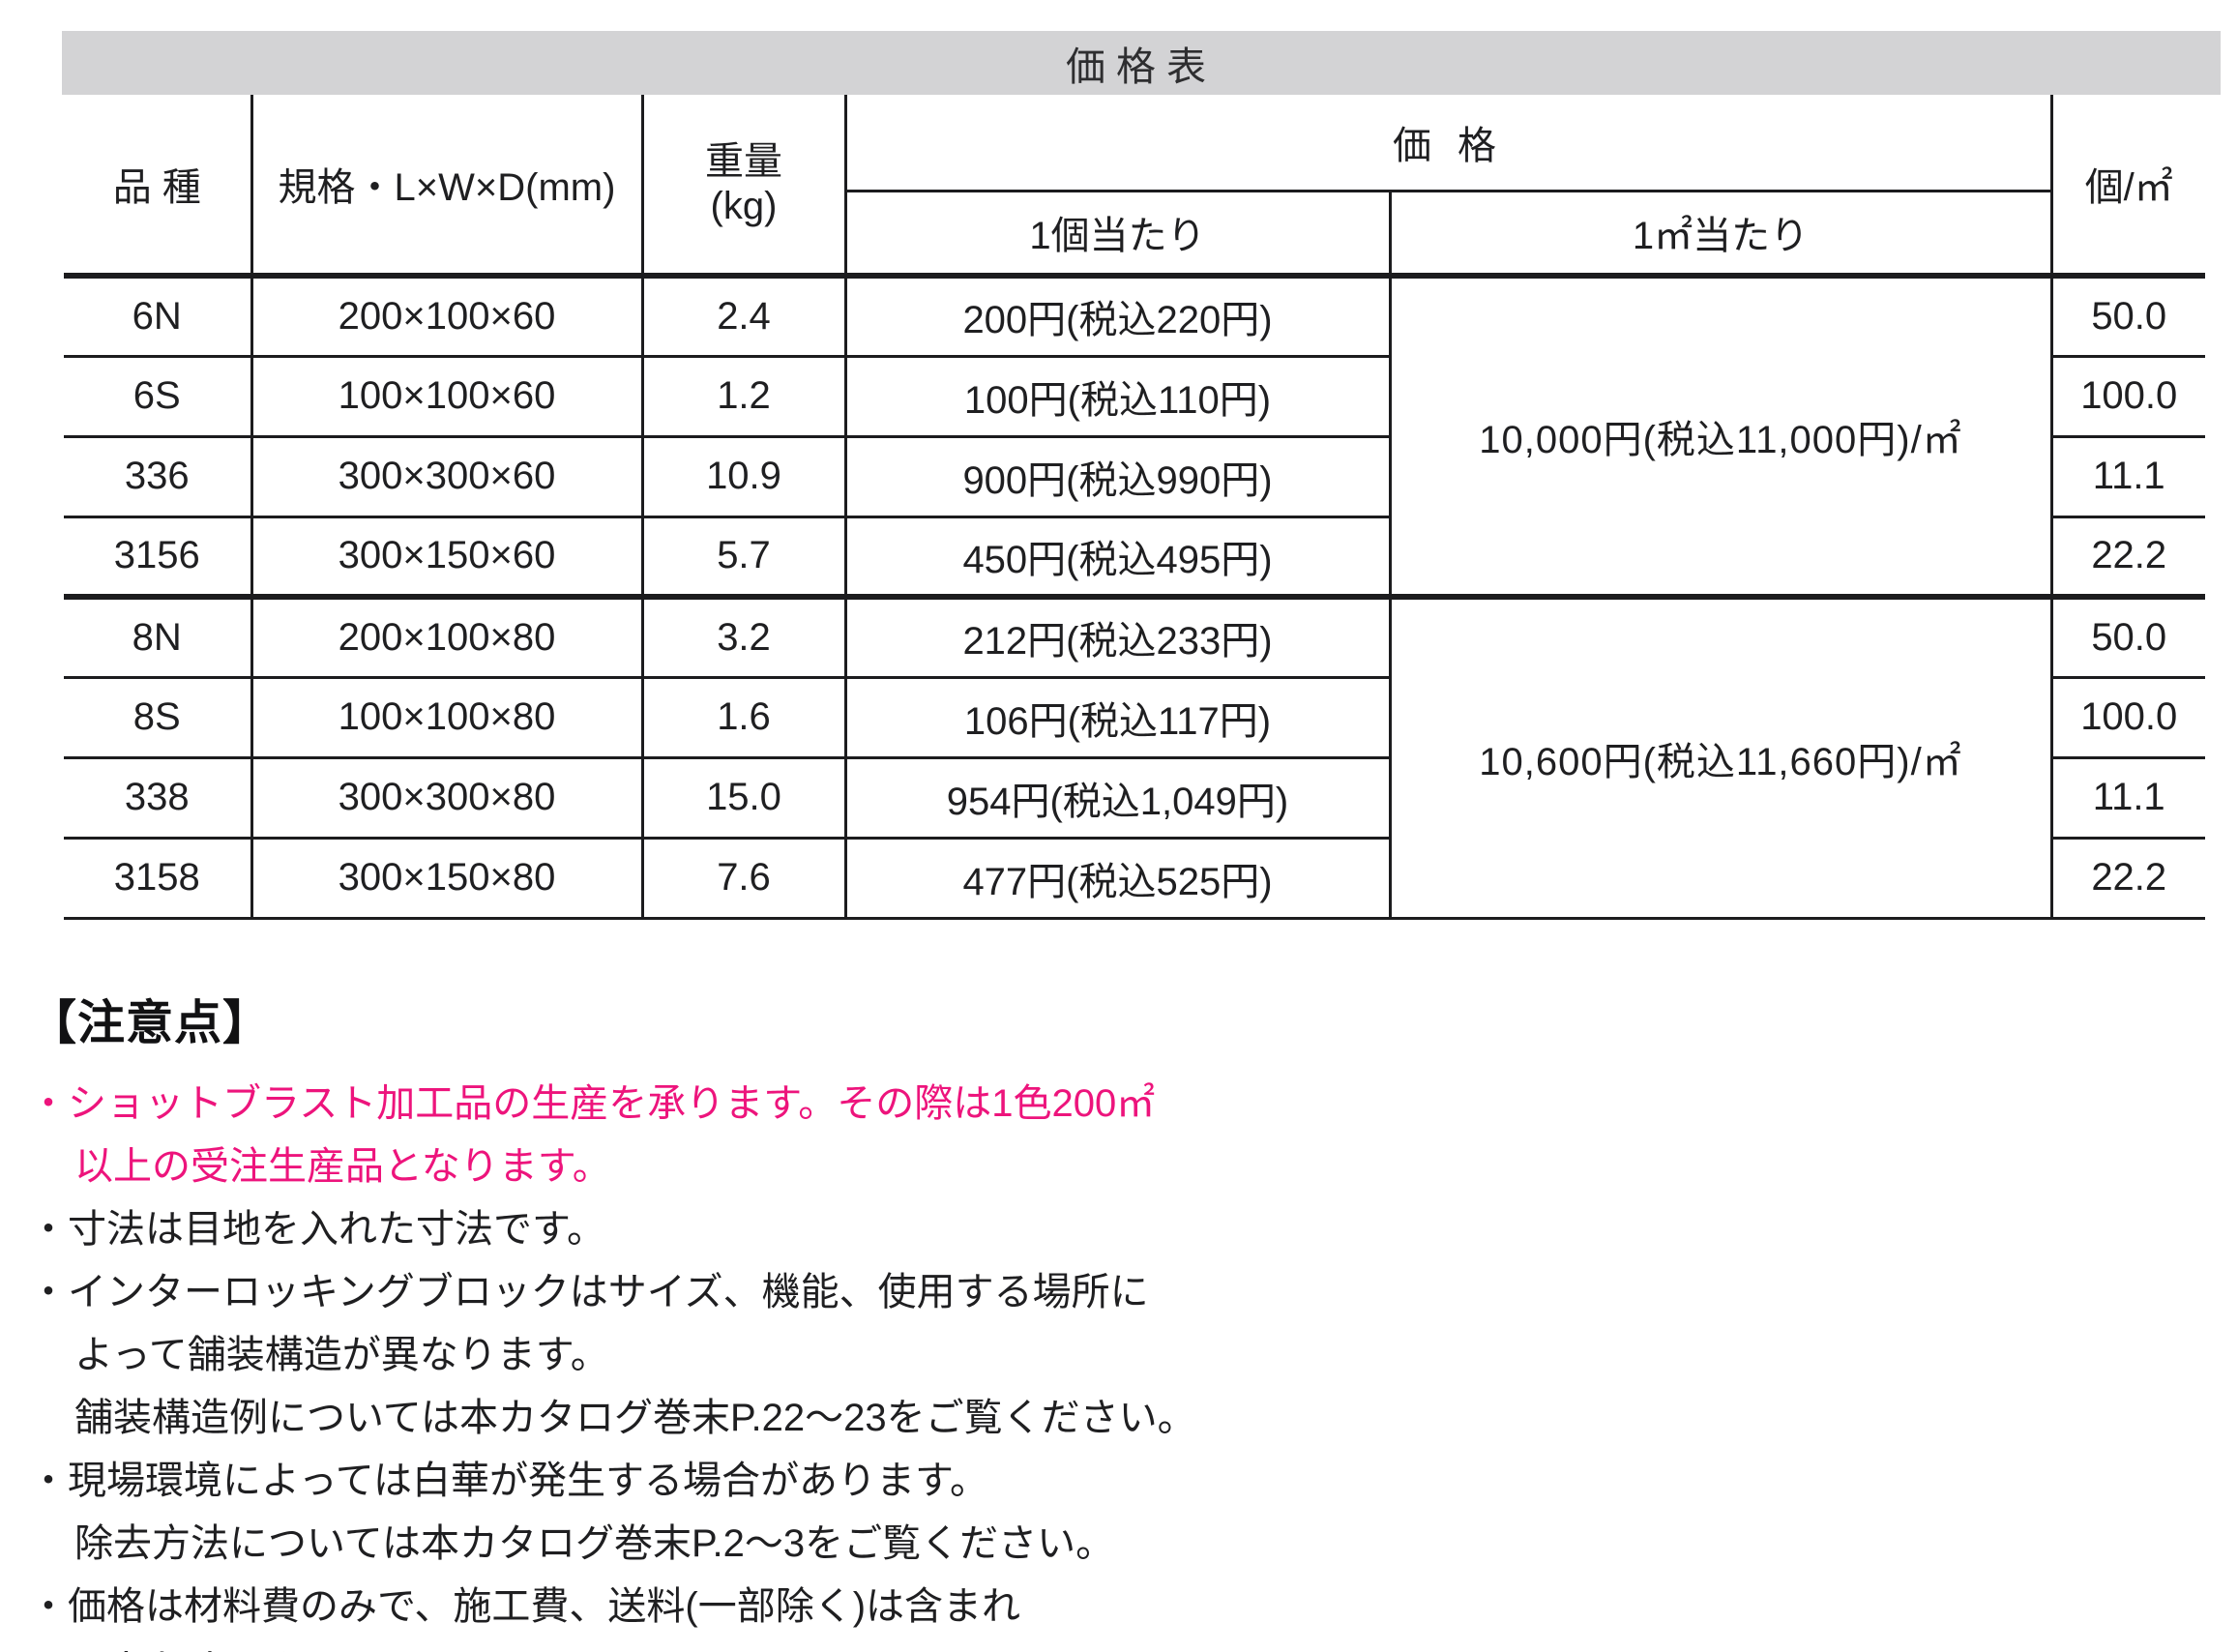  Describe the element at coordinates (159, 636) in the screenshot. I see `cell-kind: 8N` at that location.